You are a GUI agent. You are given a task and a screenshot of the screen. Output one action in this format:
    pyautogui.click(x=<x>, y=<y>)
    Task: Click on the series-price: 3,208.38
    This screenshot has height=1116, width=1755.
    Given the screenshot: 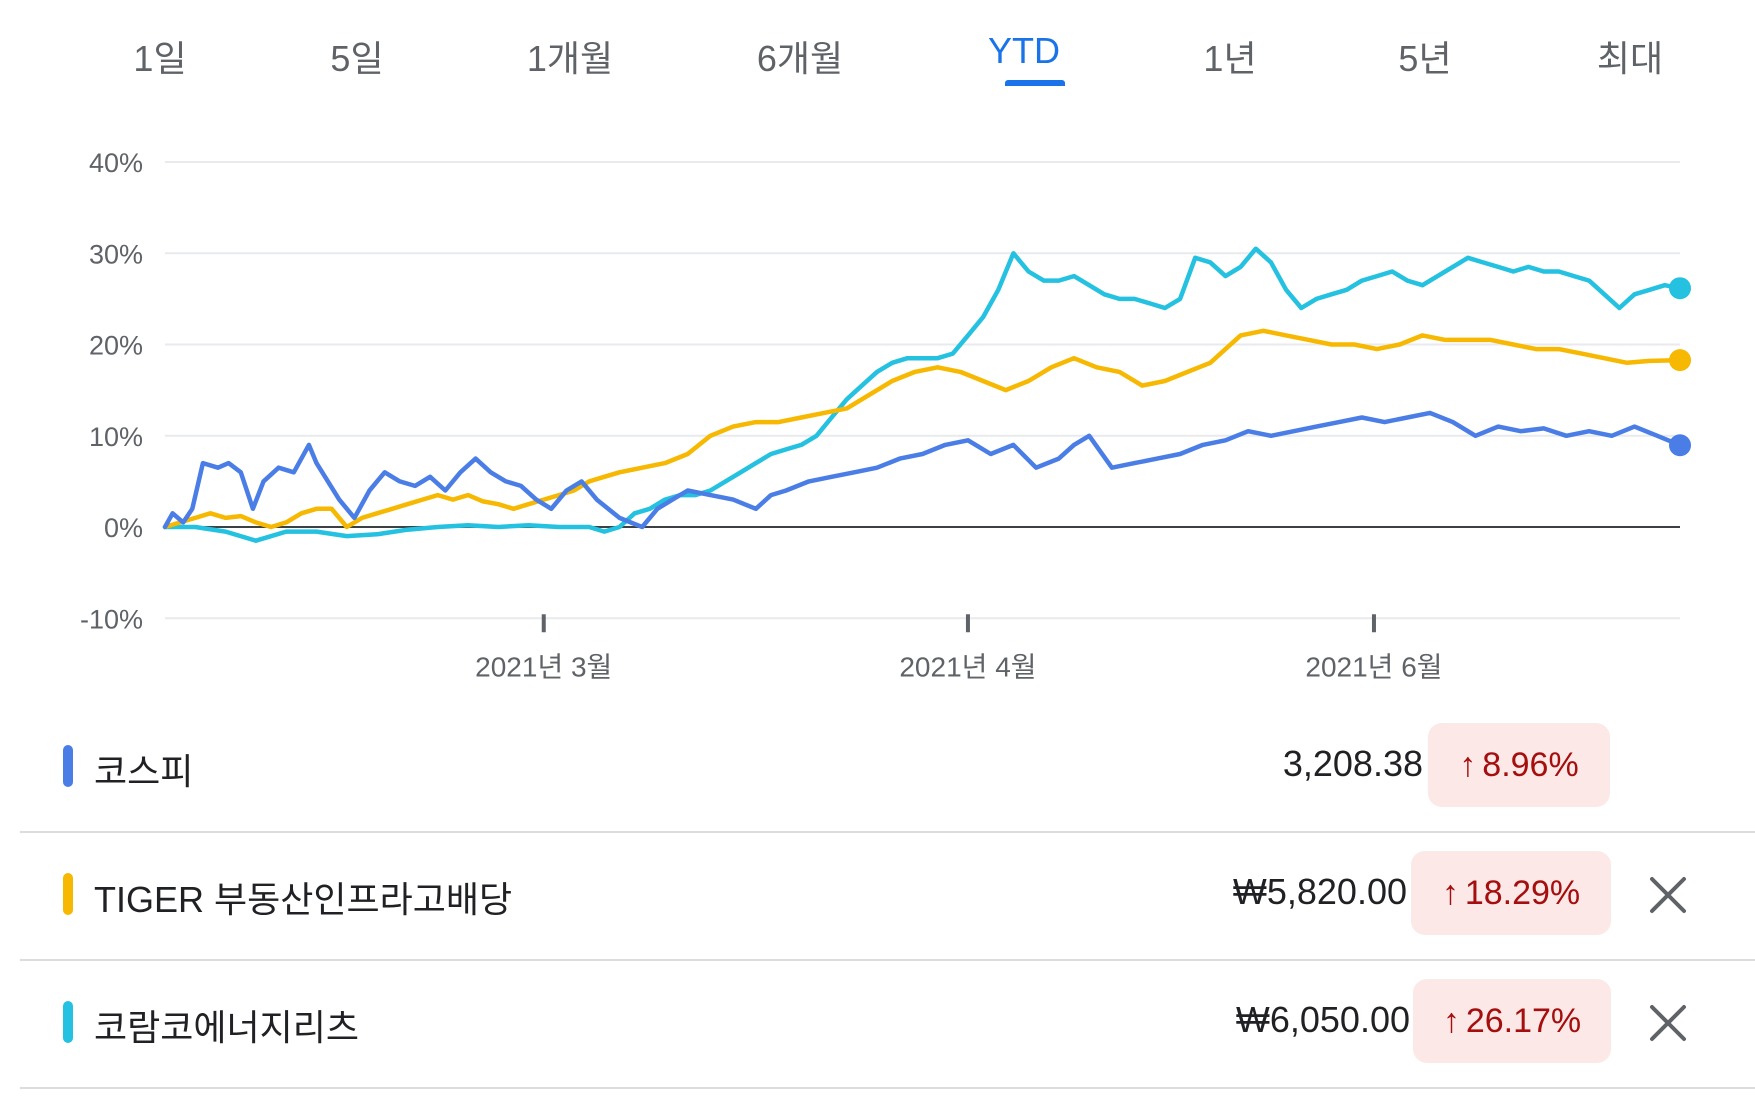 What is the action you would take?
    pyautogui.click(x=1352, y=763)
    